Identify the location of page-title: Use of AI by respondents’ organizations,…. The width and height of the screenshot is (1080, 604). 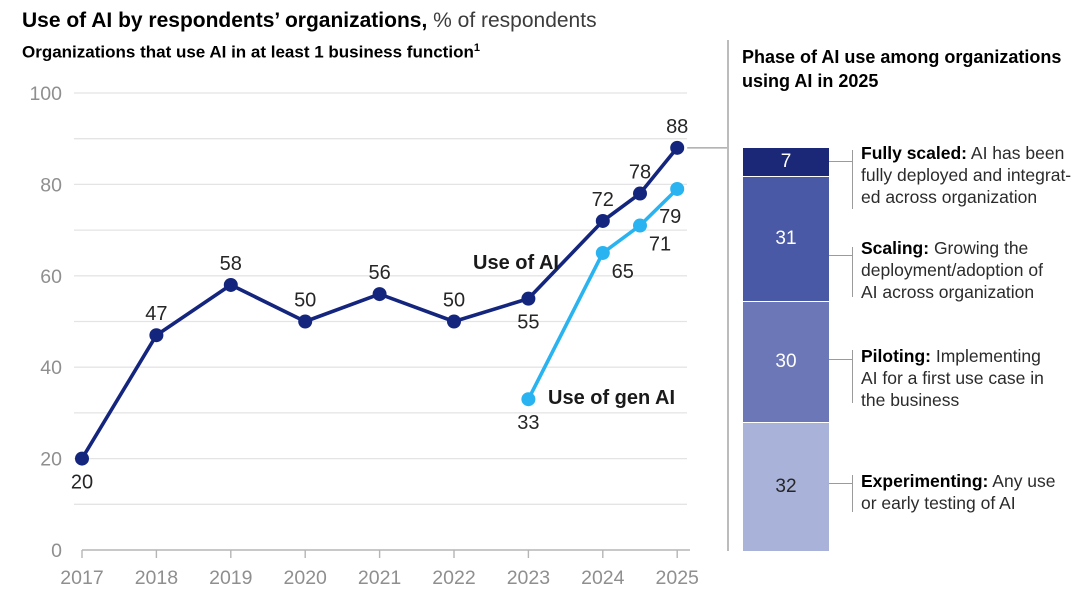
(309, 21).